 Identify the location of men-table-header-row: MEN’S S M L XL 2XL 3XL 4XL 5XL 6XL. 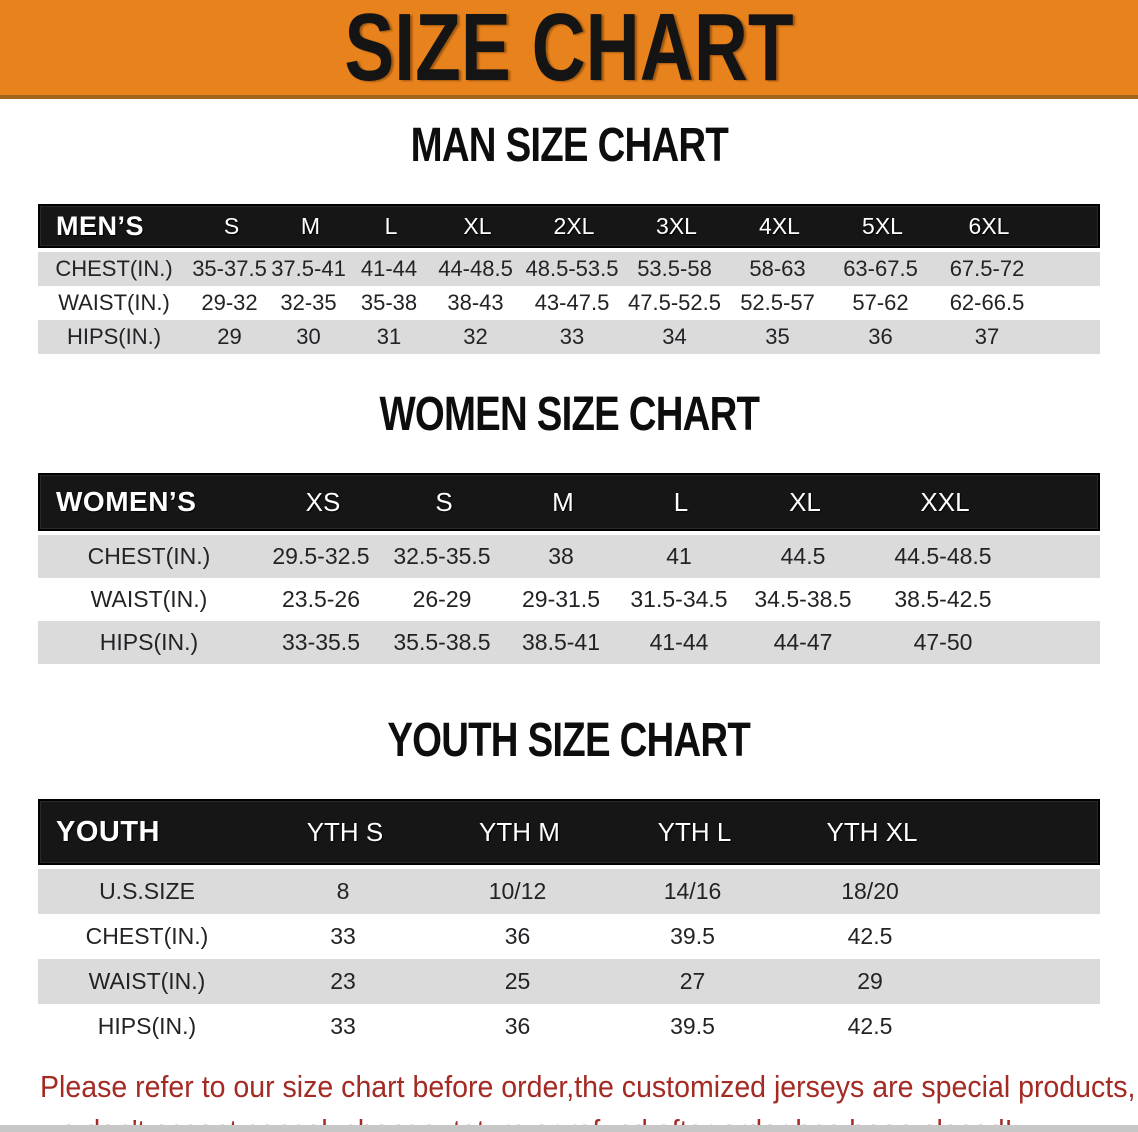
(569, 226).